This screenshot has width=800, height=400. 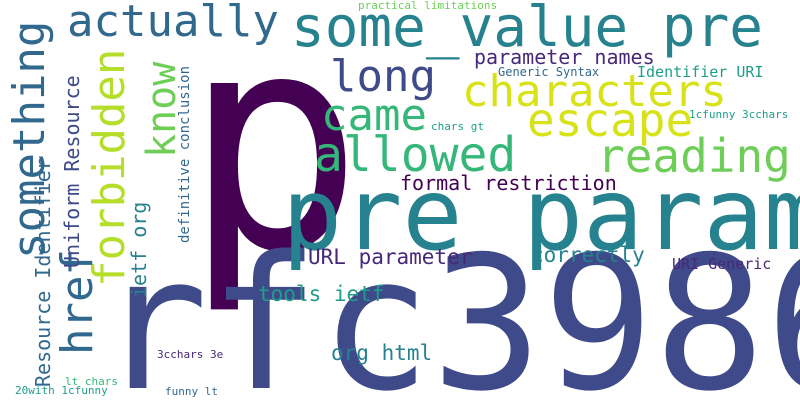 What do you see at coordinates (382, 353) in the screenshot?
I see `word-org-html: org html` at bounding box center [382, 353].